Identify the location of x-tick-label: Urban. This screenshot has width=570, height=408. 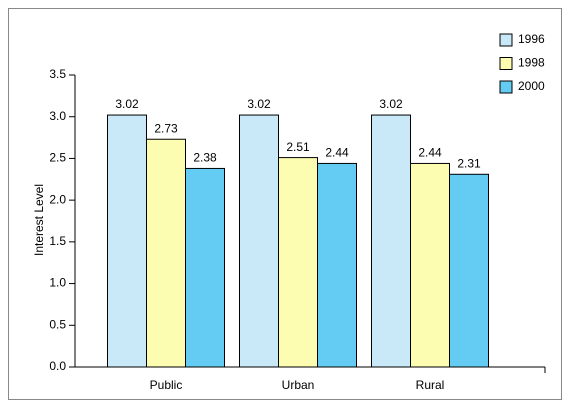
(298, 385).